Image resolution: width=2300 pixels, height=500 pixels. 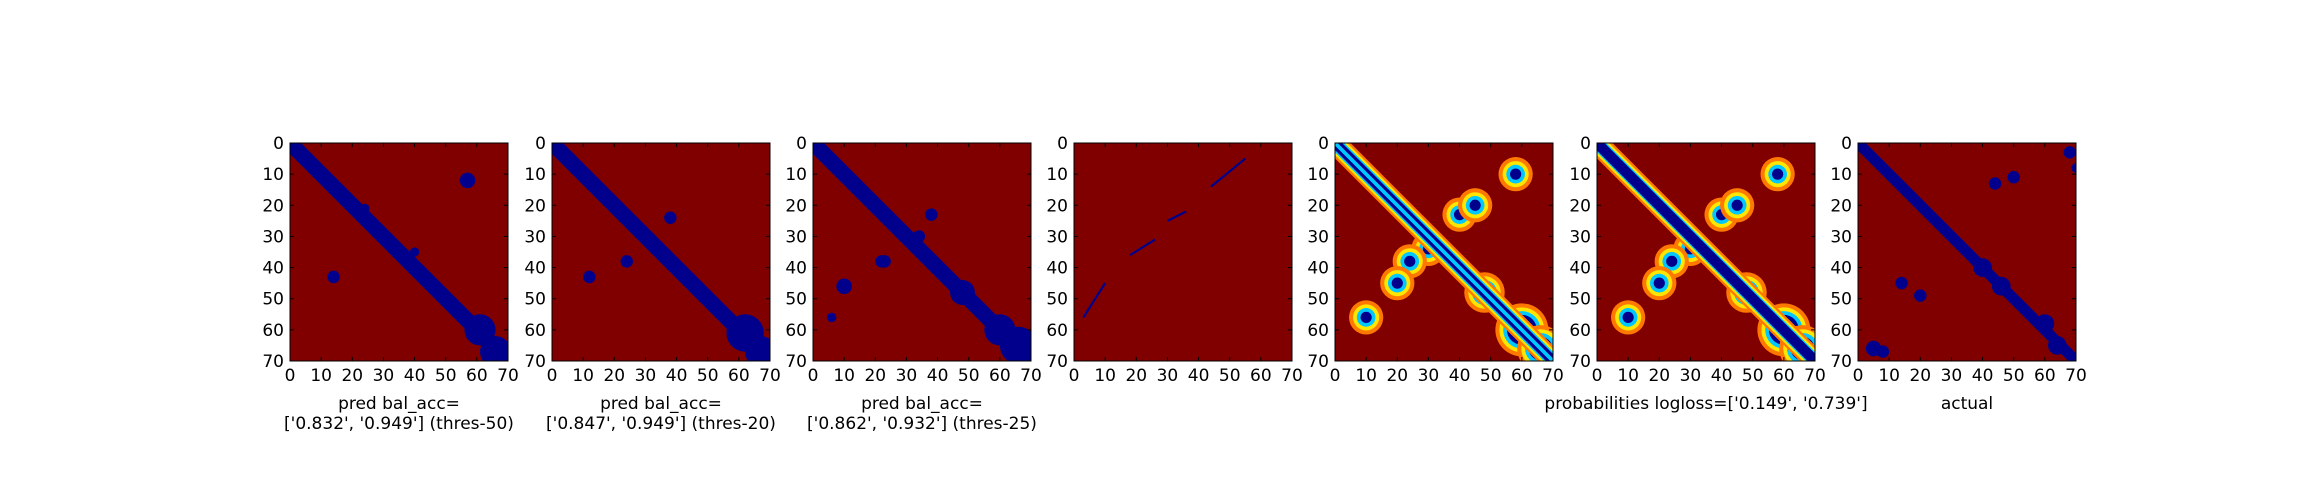 I want to click on x-axis-label: pred bal_acc=, so click(x=399, y=404).